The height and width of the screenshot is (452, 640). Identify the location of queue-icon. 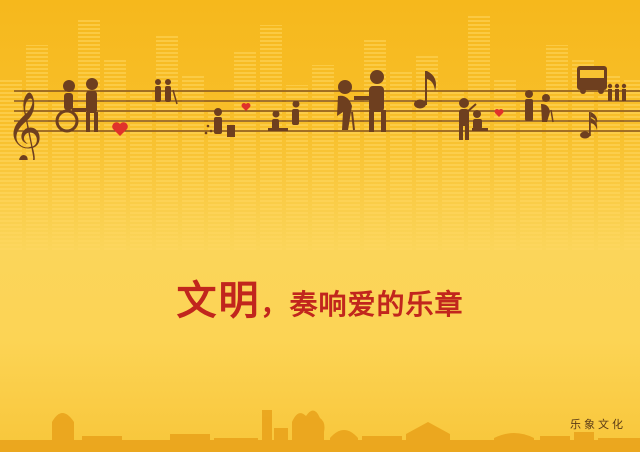
(617, 92).